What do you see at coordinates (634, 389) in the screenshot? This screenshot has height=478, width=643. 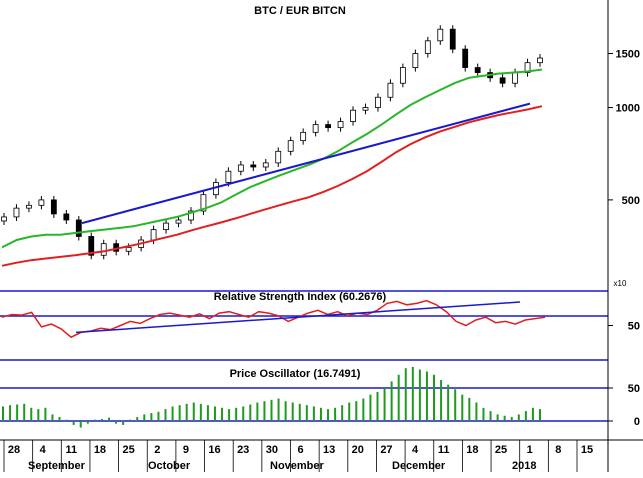 I see `osc-tick-label: 50` at bounding box center [634, 389].